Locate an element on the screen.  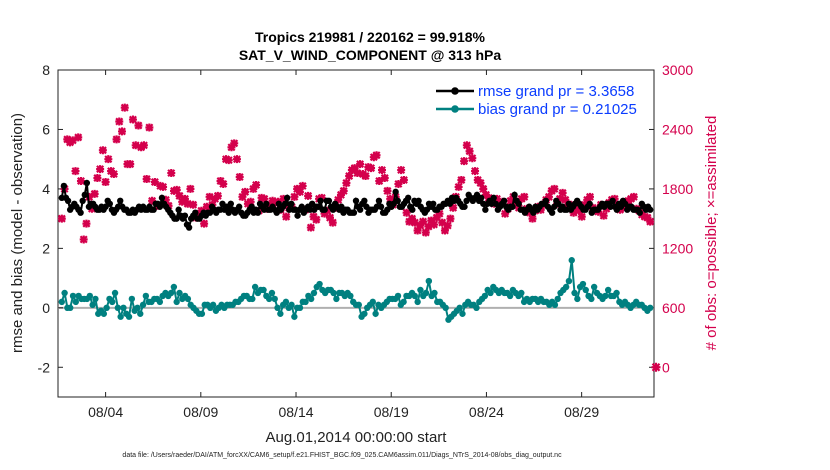
right-tick-label: 1800 is located at coordinates (677, 189).